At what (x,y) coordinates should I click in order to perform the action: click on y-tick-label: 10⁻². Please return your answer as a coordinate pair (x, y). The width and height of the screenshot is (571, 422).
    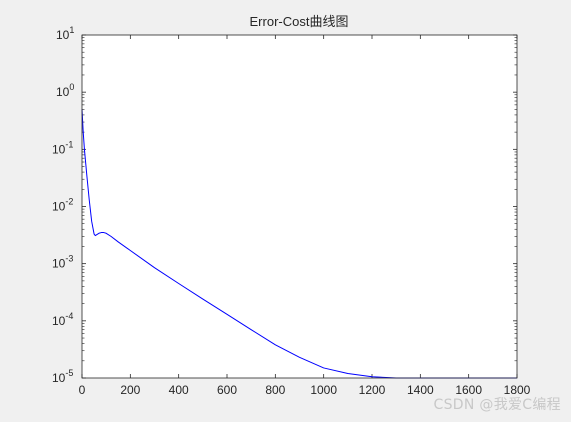
    Looking at the image, I should click on (62, 205).